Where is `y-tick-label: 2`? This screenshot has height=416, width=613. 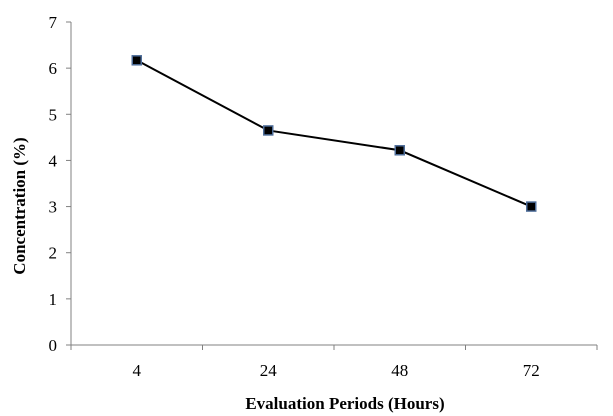 y-tick-label: 2 is located at coordinates (53, 253).